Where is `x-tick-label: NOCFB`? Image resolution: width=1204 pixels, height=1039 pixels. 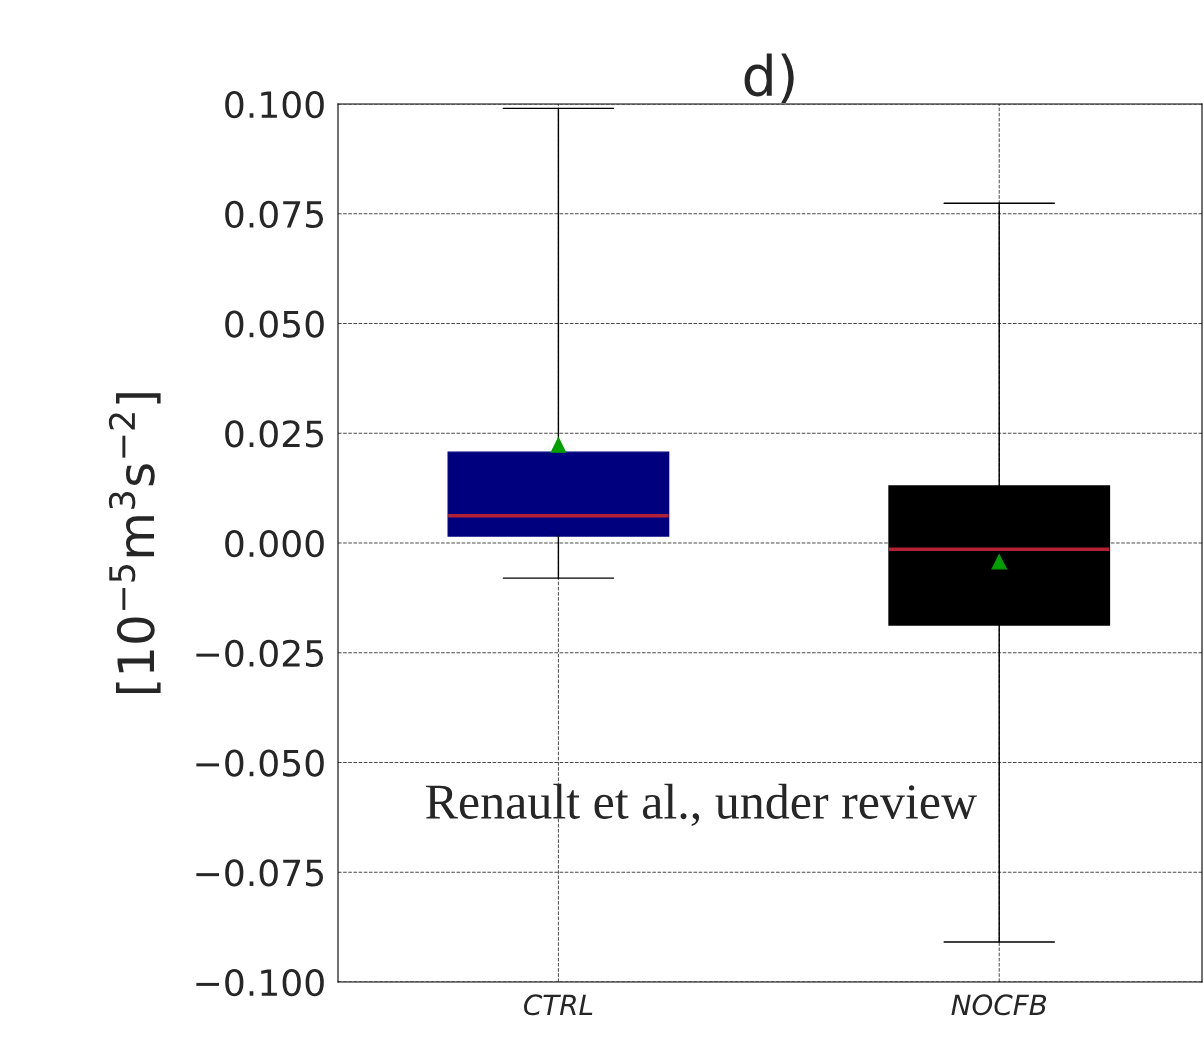 x-tick-label: NOCFB is located at coordinates (999, 1005).